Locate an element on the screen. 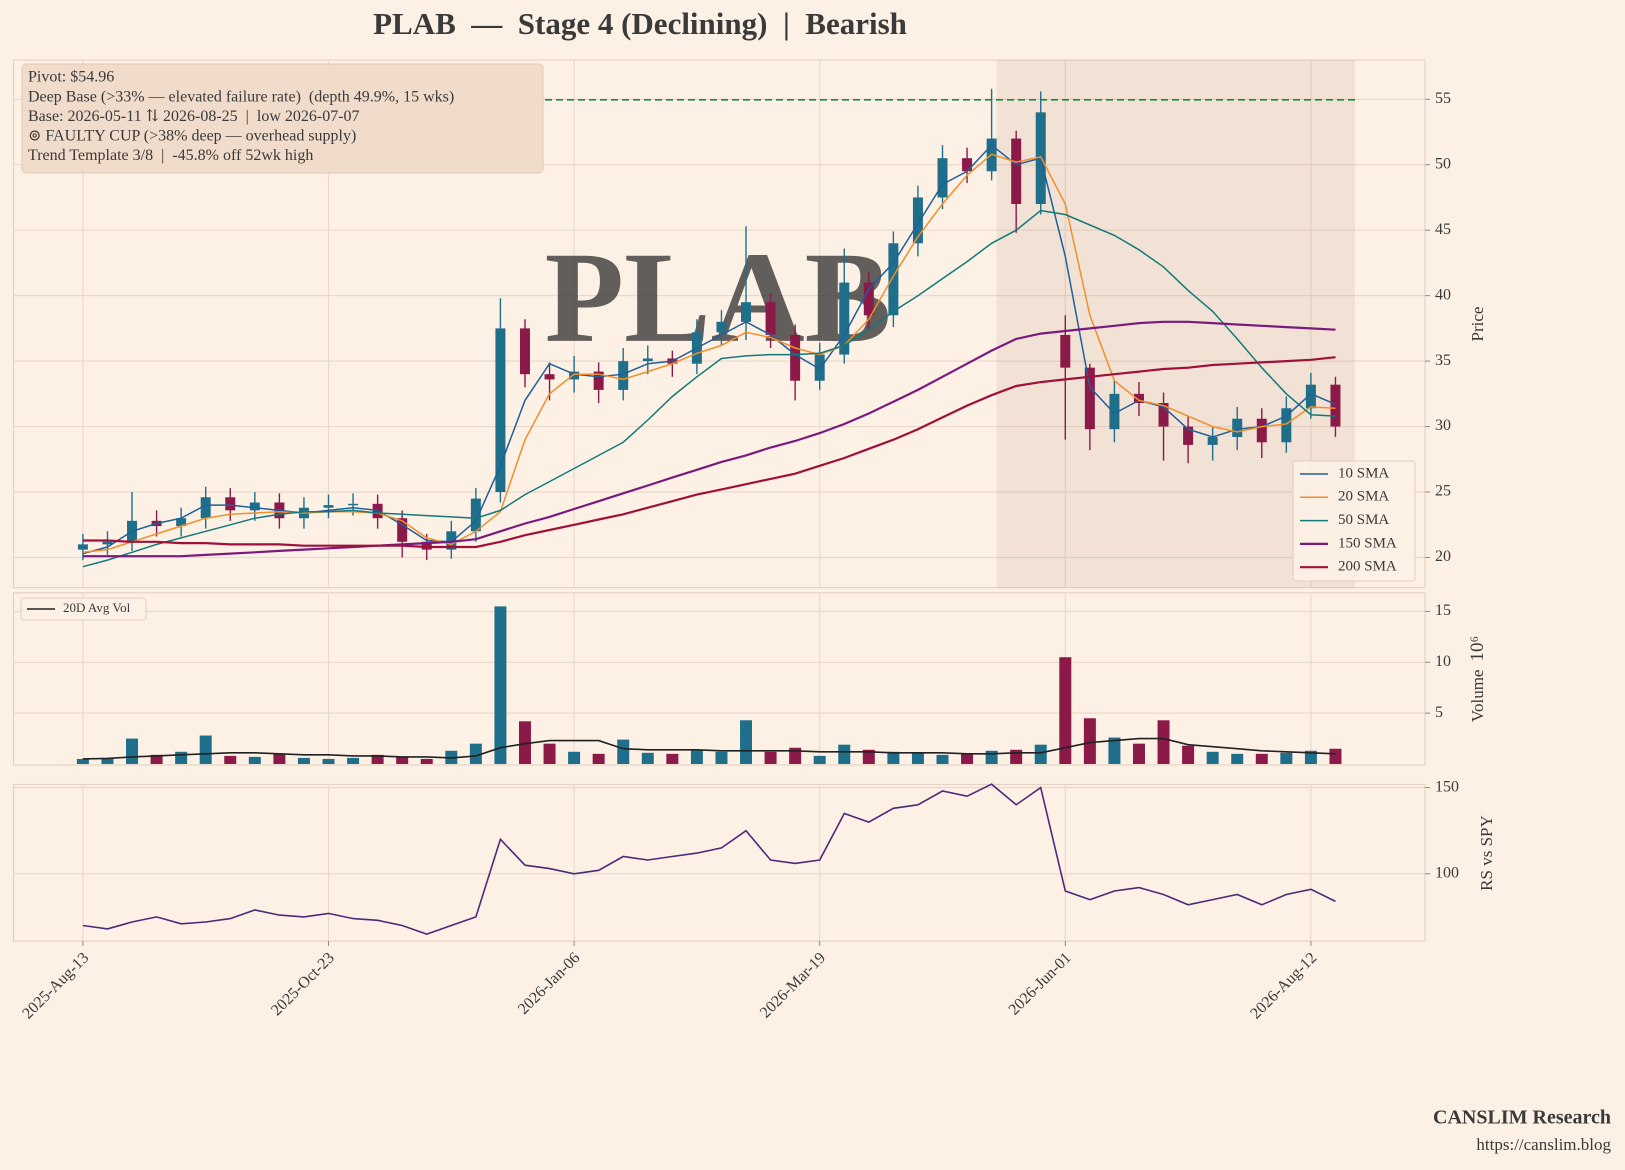  y-tick-label: 55 is located at coordinates (1443, 98).